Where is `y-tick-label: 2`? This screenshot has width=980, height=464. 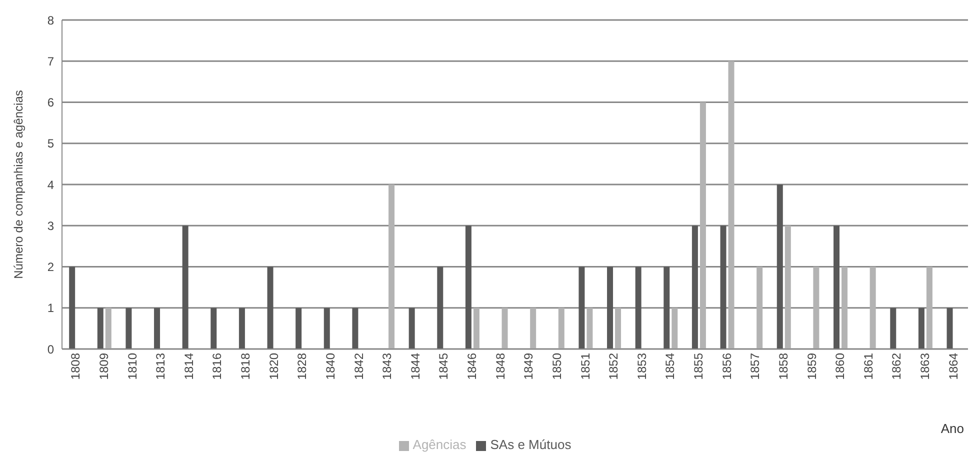
y-tick-label: 2 is located at coordinates (50, 267).